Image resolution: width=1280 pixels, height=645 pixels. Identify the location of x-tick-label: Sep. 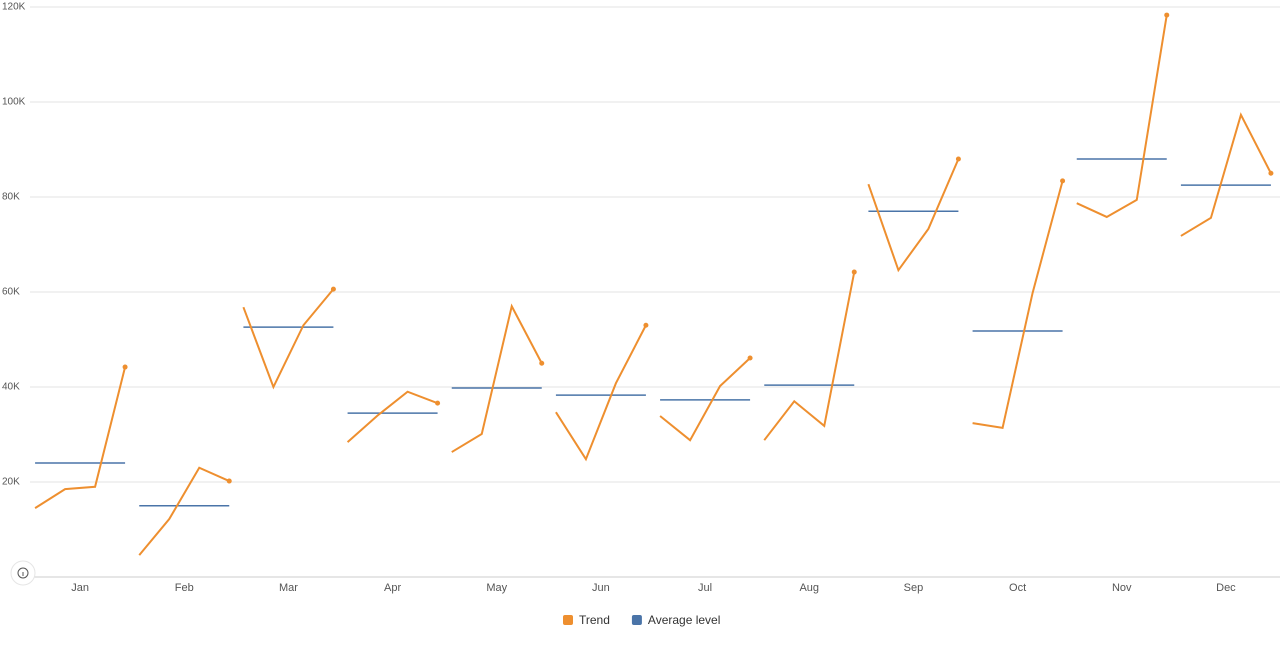
(914, 588).